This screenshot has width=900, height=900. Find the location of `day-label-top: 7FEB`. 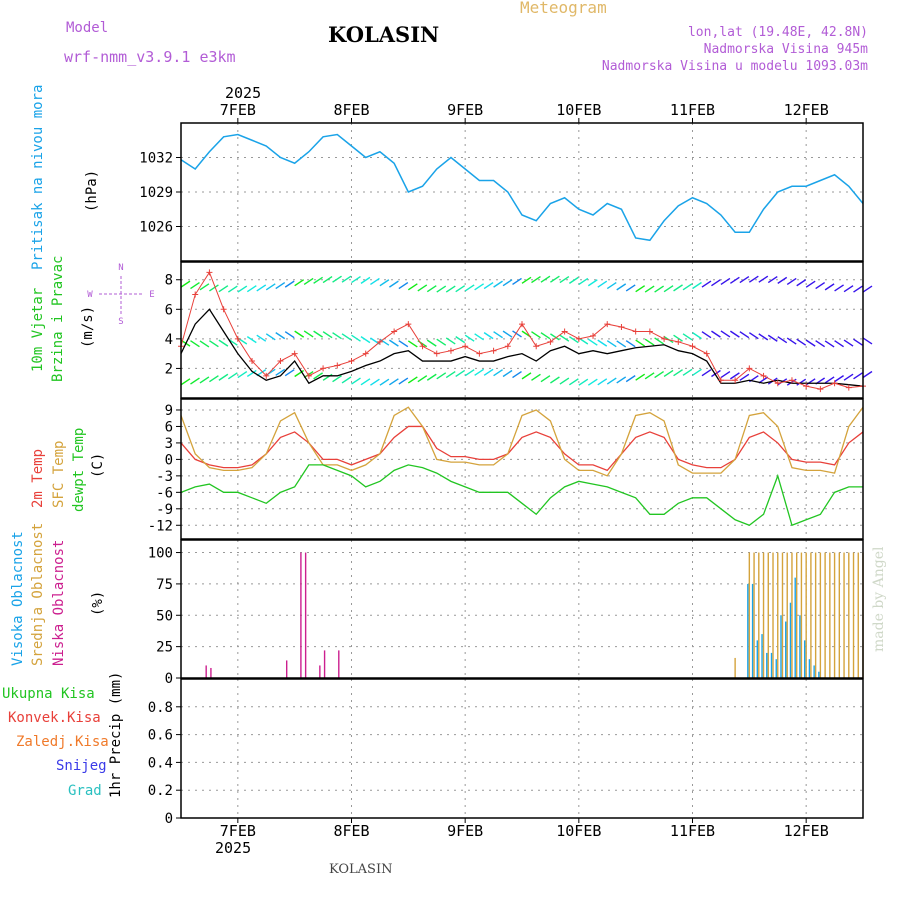

day-label-top: 7FEB is located at coordinates (238, 110).